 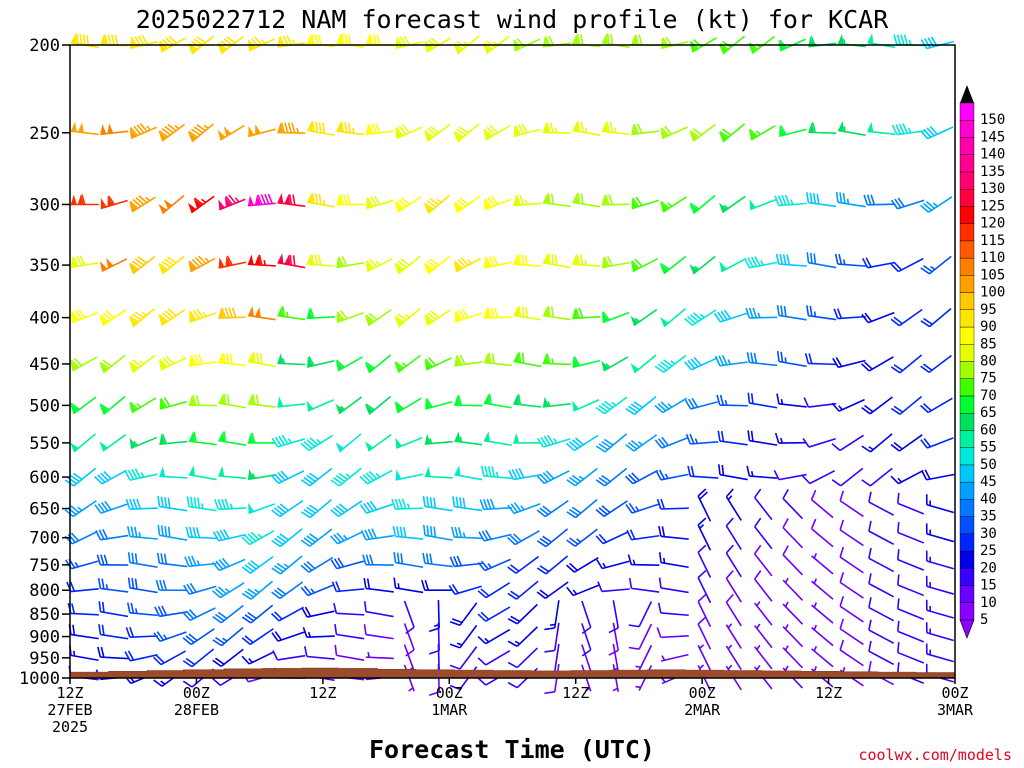 I want to click on y-tick-label: 300, so click(x=44, y=205).